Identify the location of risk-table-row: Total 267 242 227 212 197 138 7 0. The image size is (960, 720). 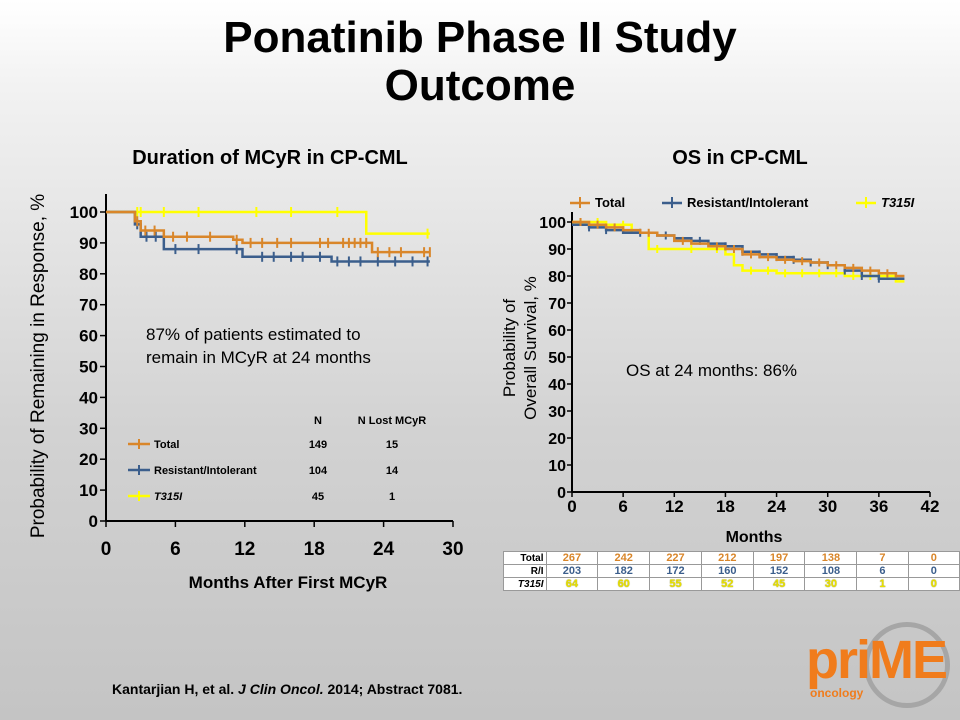
(731, 558).